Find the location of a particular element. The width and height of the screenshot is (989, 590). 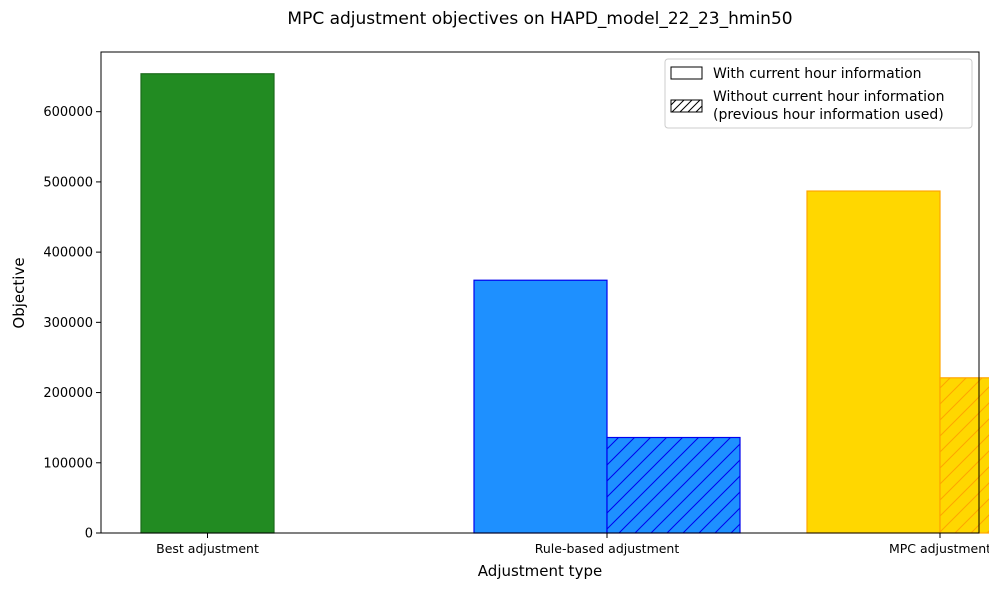

legend-box is located at coordinates (818, 93).